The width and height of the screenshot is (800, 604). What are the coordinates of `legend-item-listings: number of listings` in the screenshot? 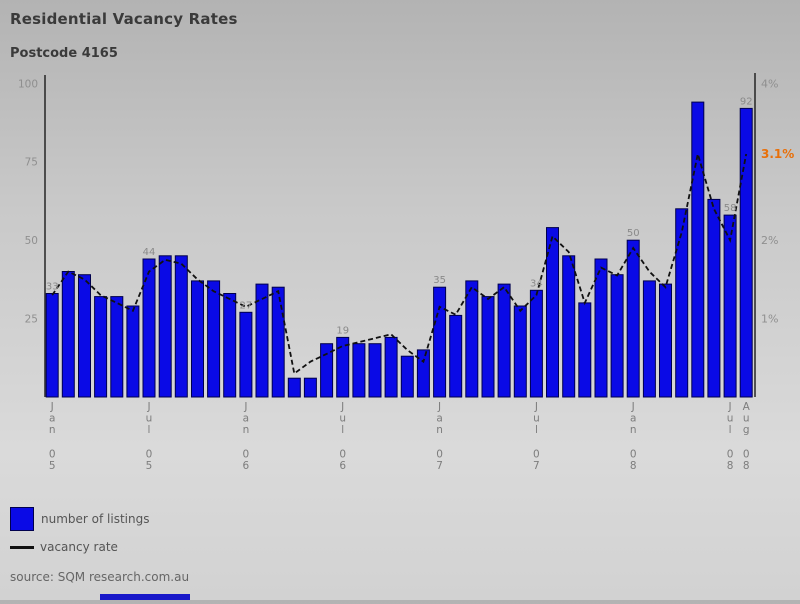 It's located at (79, 519).